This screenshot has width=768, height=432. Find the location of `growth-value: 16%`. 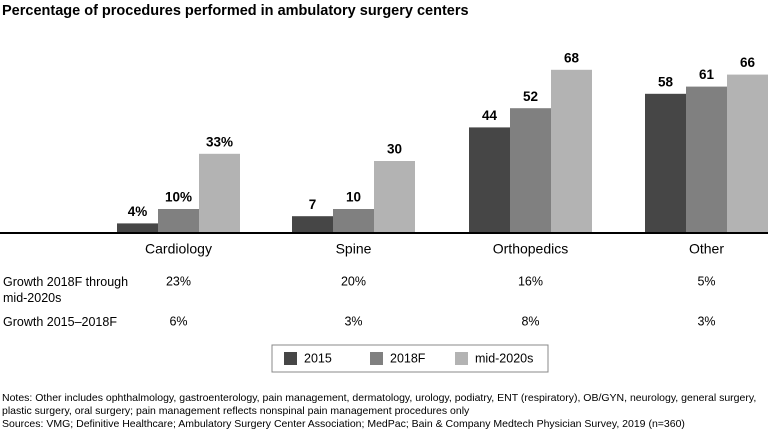

growth-value: 16% is located at coordinates (530, 281).